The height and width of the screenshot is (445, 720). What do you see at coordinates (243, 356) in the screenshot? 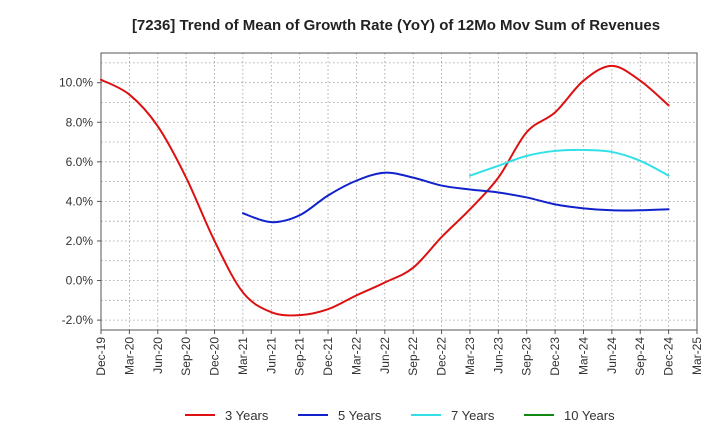
I see `x-tick-label: Mar-21` at bounding box center [243, 356].